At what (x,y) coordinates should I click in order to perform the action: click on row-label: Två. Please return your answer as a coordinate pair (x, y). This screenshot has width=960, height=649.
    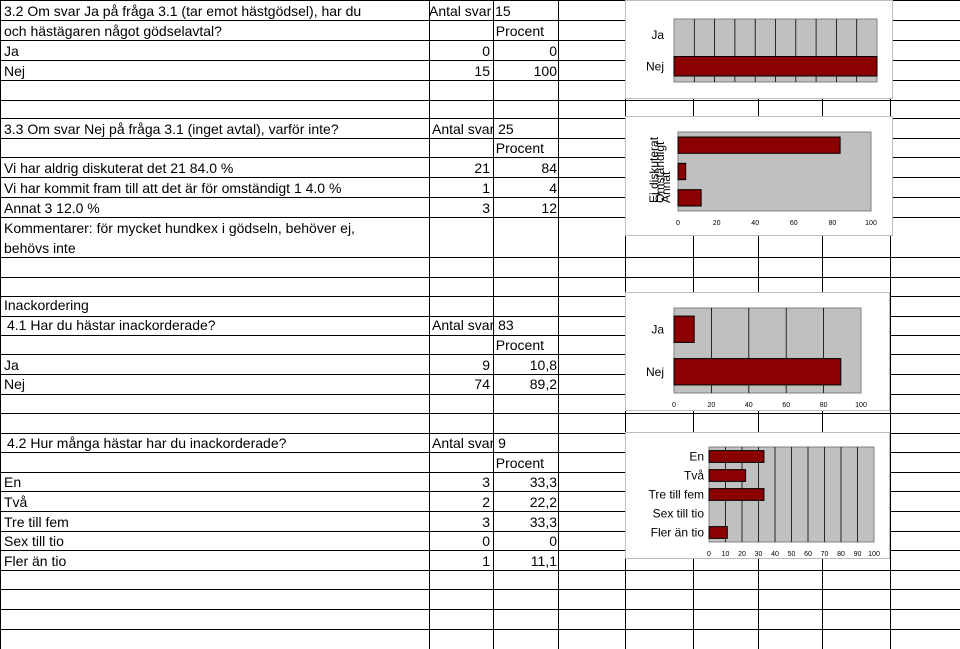
    Looking at the image, I should click on (16, 502).